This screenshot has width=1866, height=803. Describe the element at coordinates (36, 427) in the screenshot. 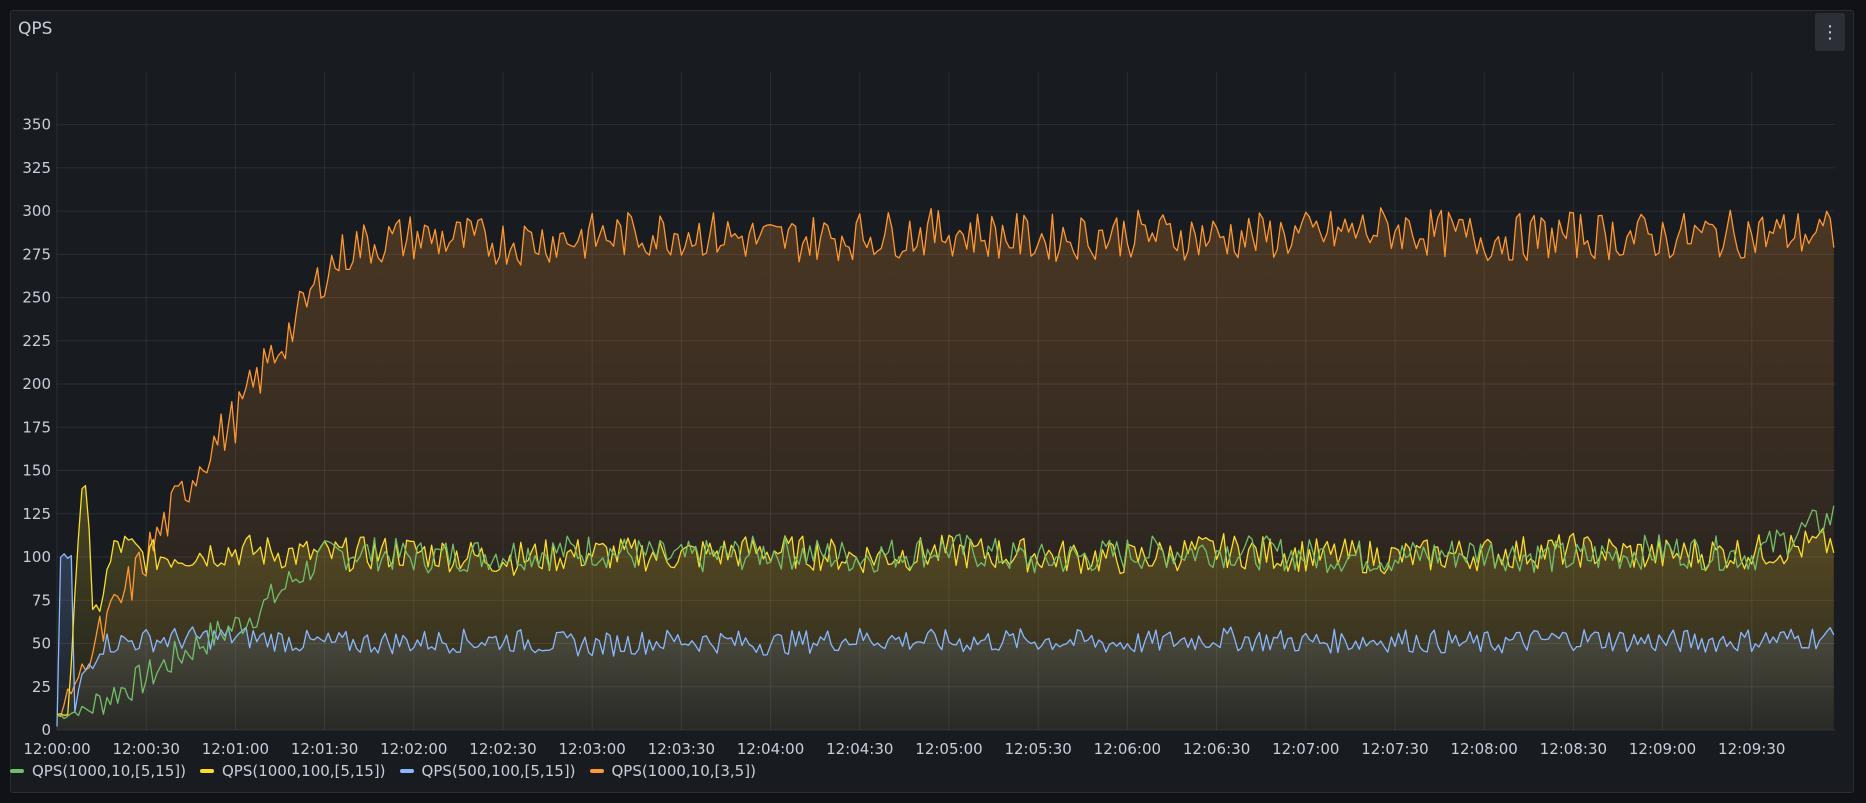

I see `y-tick-label: 175` at that location.